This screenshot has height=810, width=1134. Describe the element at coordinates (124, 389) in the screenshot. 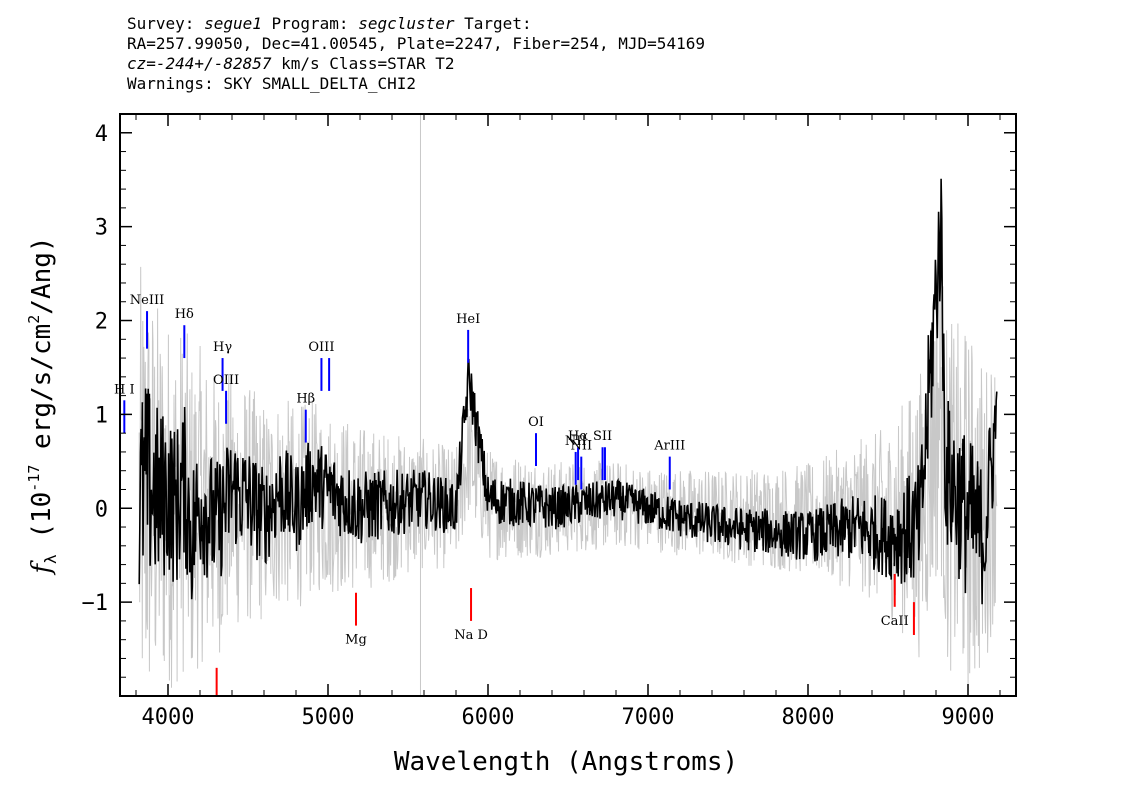

I see `emission-line-label: H I` at that location.